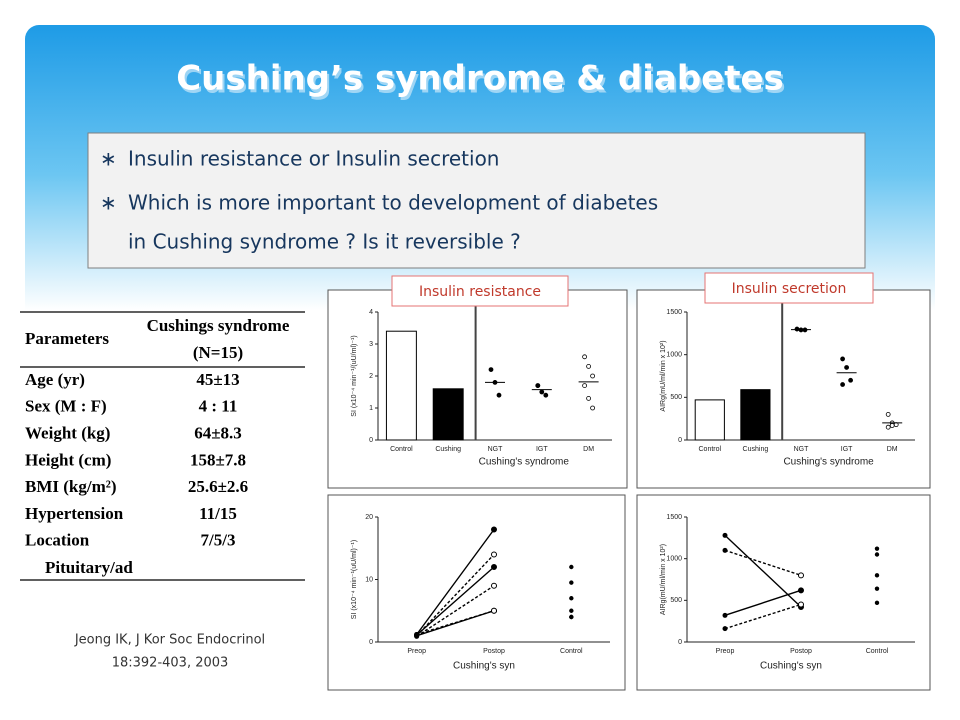 This screenshot has width=960, height=720. What do you see at coordinates (169, 640) in the screenshot?
I see `citation: Jeong IK, J Kor Soc Endocrinol` at bounding box center [169, 640].